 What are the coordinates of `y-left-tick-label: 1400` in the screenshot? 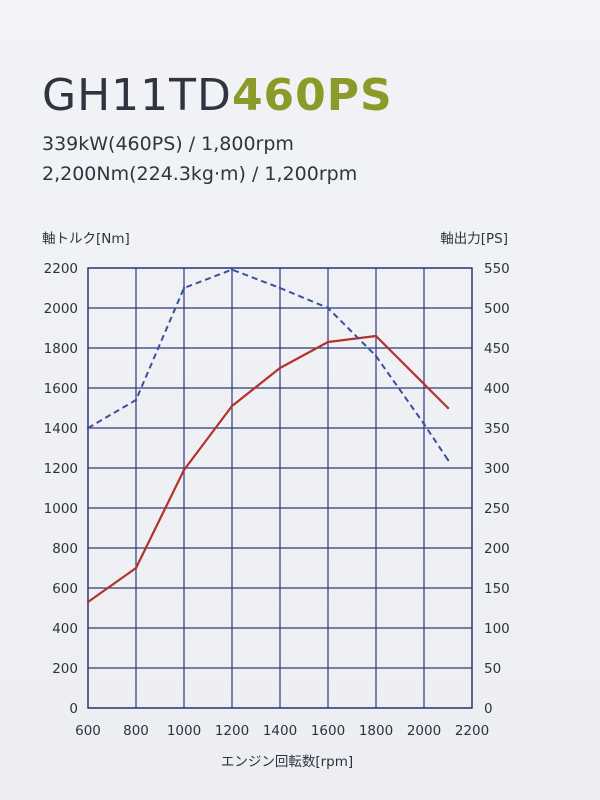 It's located at (61, 429).